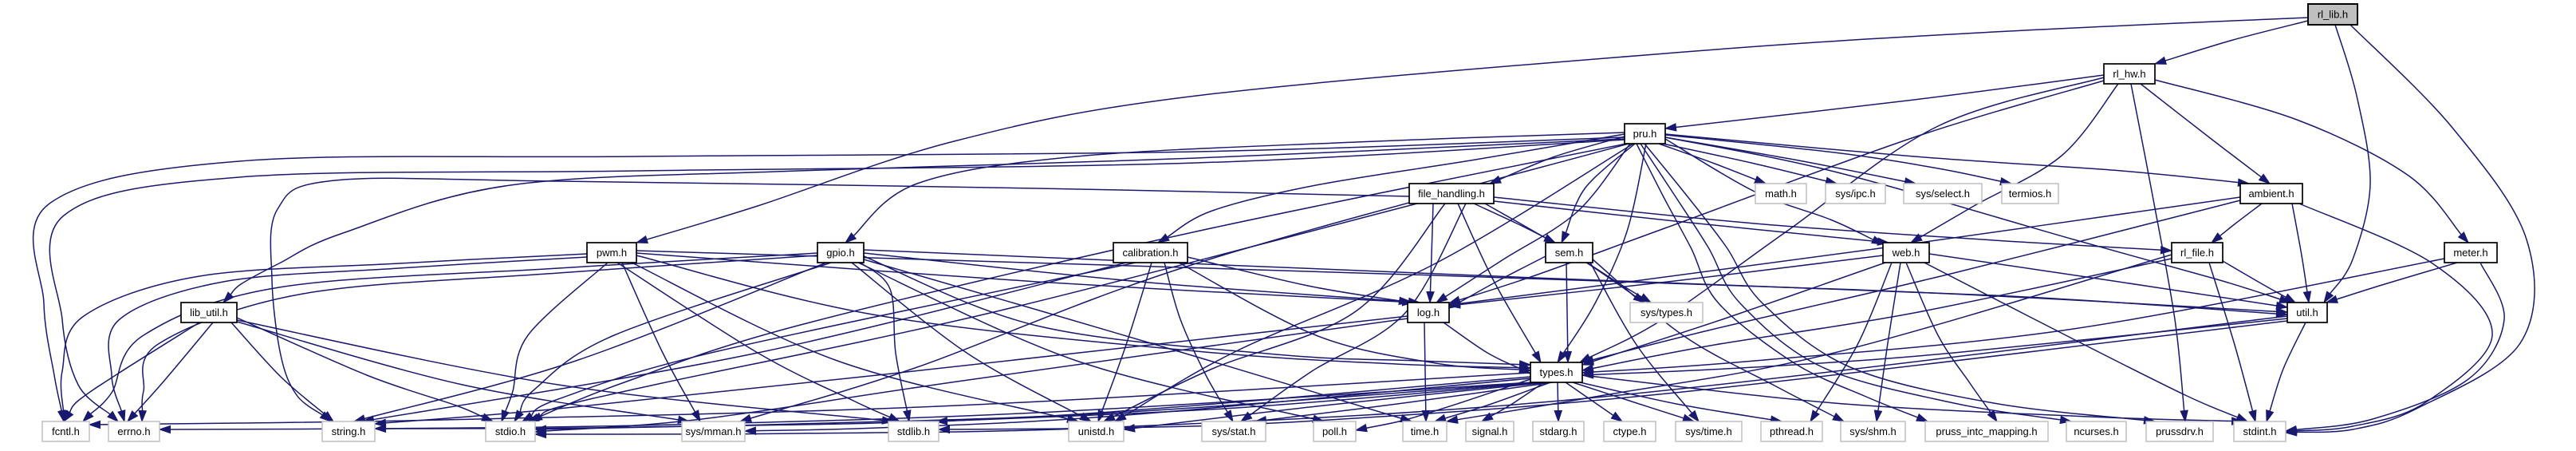  What do you see at coordinates (1943, 194) in the screenshot?
I see `svg-text: sys/select.h` at bounding box center [1943, 194].